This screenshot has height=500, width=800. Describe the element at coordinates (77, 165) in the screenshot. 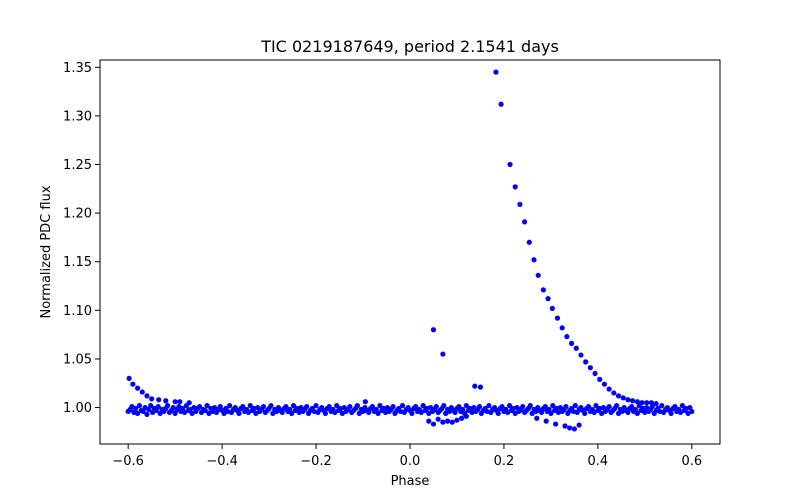

I see `y-tick-label: 1.25` at that location.